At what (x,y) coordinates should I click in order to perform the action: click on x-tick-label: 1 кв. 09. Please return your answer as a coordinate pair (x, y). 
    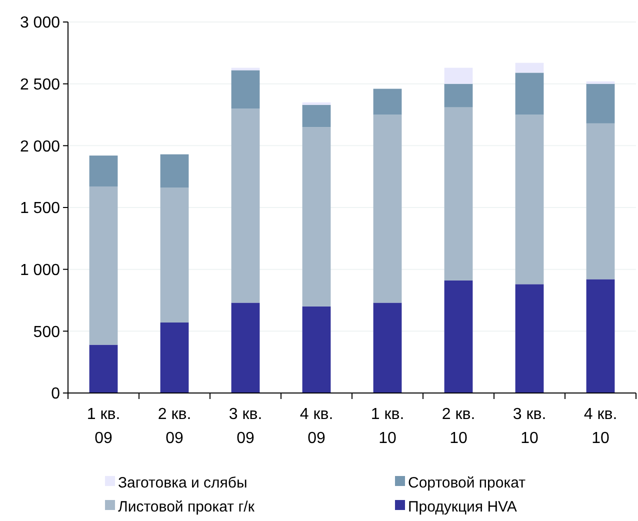
    Looking at the image, I should click on (103, 426).